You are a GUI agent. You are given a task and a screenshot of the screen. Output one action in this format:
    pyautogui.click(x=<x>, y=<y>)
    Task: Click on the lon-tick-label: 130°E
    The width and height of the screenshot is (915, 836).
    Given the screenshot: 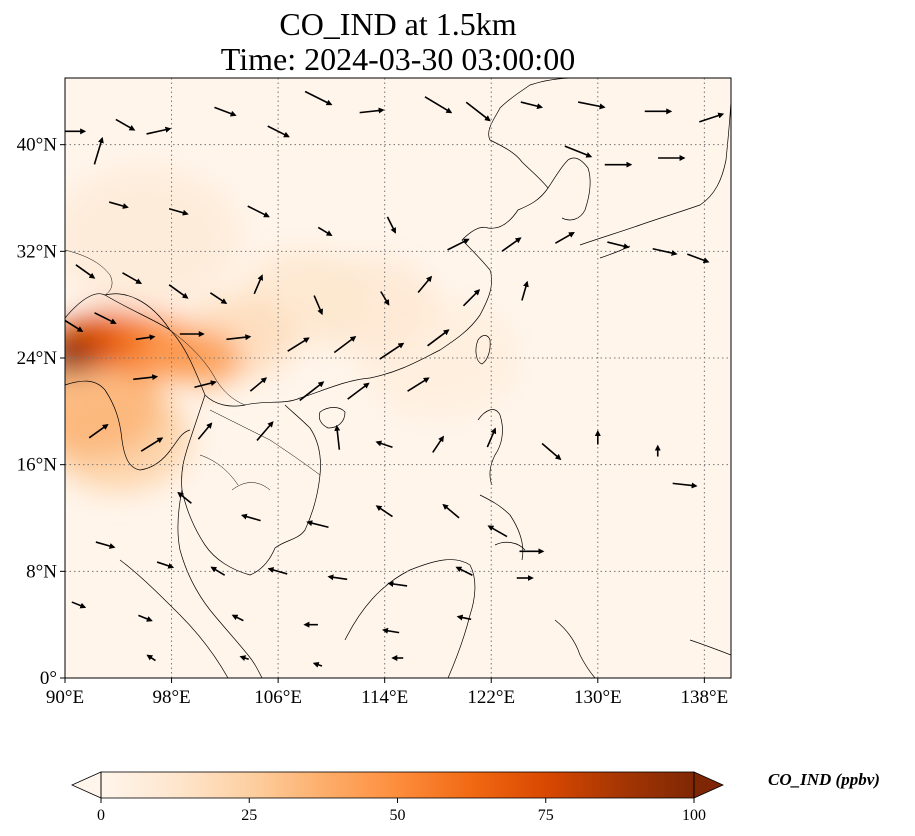 What is the action you would take?
    pyautogui.click(x=598, y=697)
    